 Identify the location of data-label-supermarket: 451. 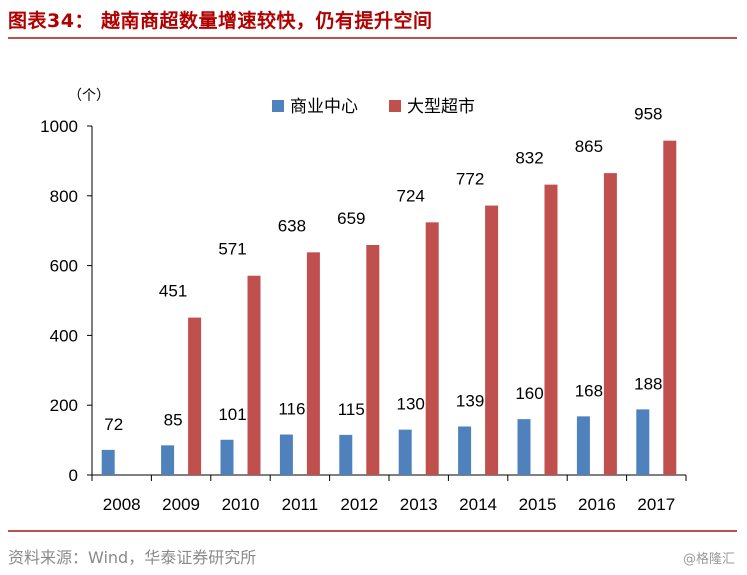
(173, 291).